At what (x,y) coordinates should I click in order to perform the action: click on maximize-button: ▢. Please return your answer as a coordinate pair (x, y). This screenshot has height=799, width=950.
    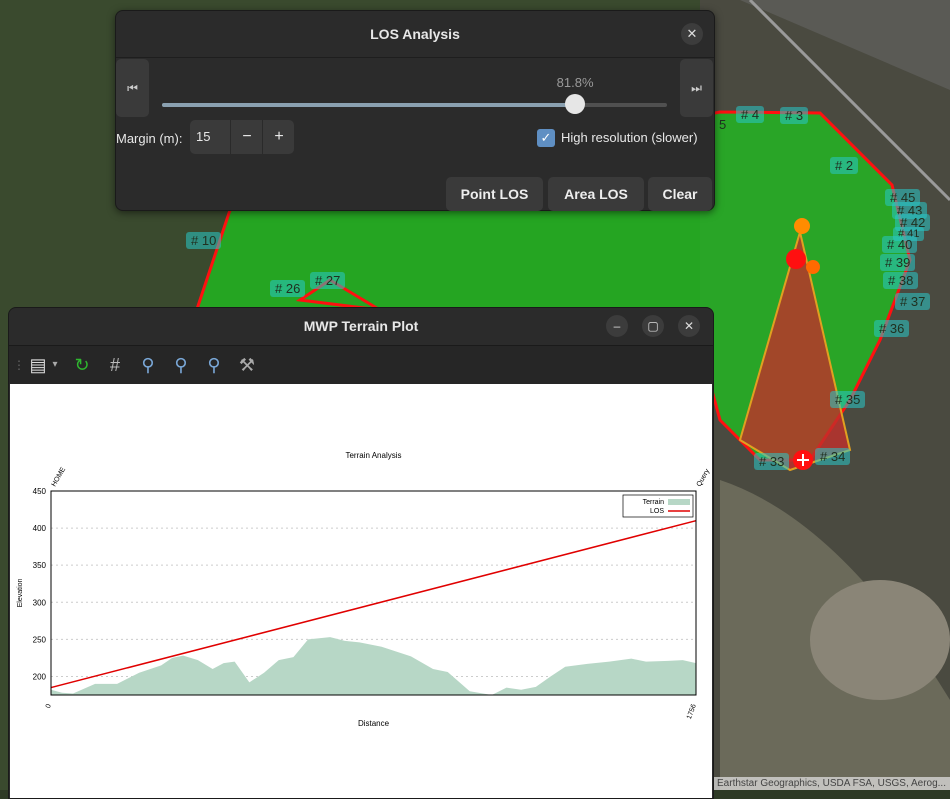
    Looking at the image, I should click on (653, 326).